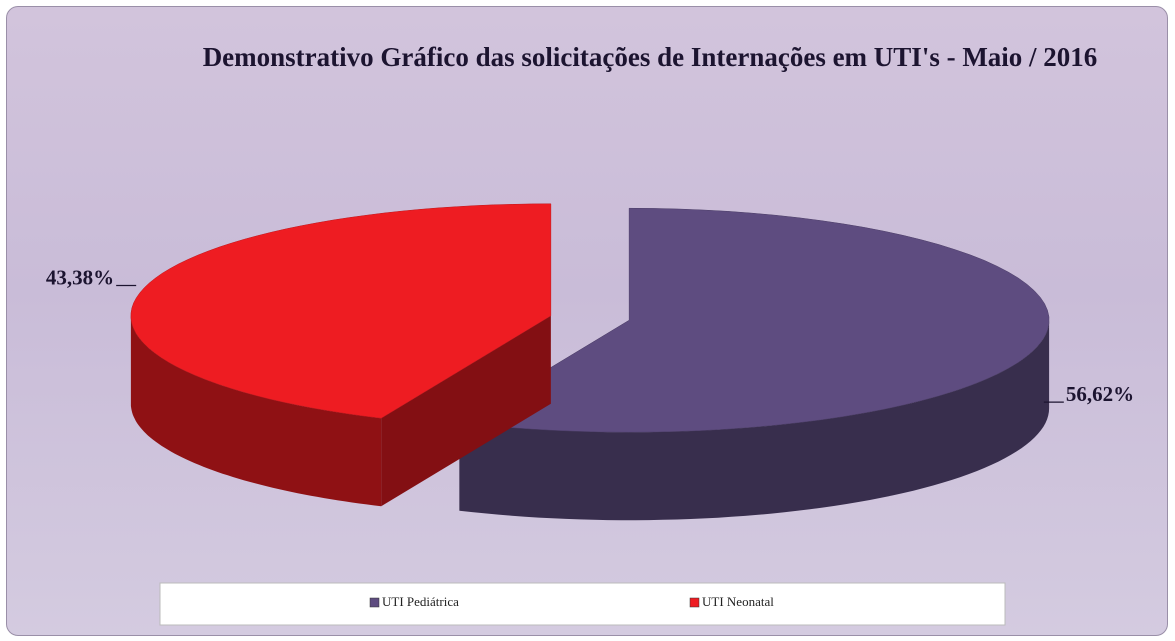 The width and height of the screenshot is (1175, 641). What do you see at coordinates (341, 311) in the screenshot?
I see `pie-slice` at bounding box center [341, 311].